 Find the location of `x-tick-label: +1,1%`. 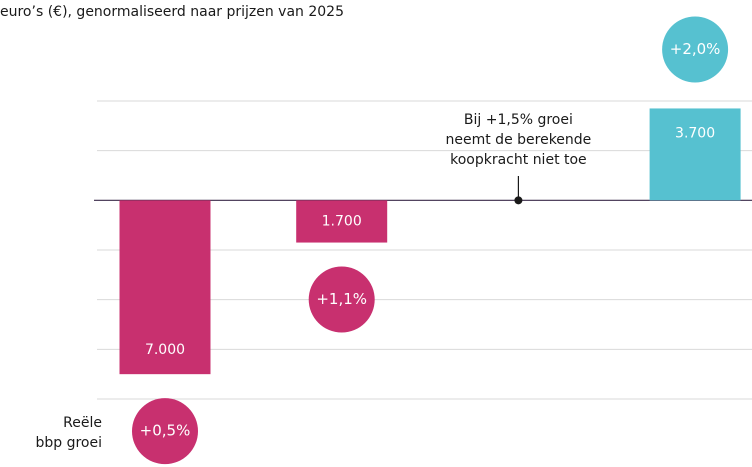

x-tick-label: +1,1% is located at coordinates (341, 299).